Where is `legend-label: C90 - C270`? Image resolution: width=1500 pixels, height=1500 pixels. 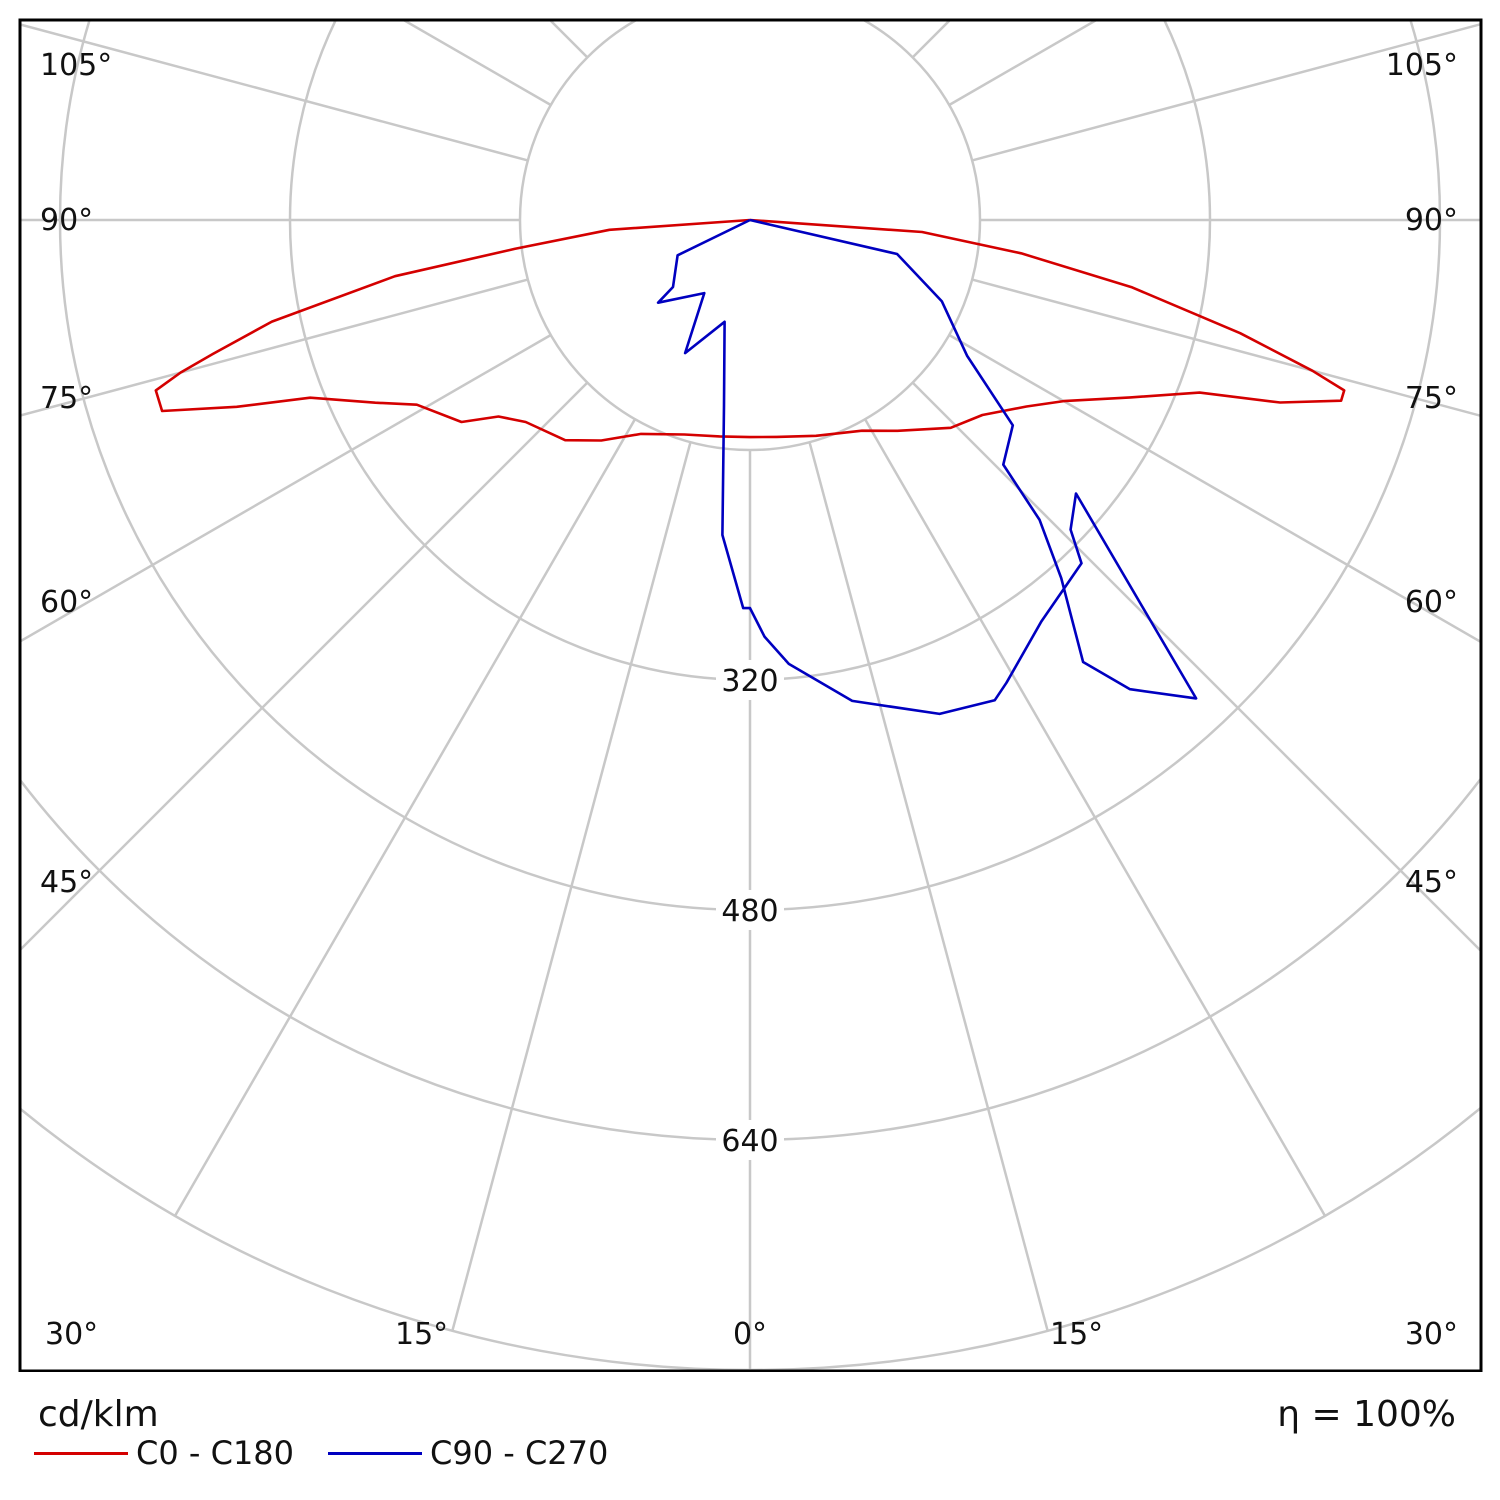
legend-label: C90 - C270 is located at coordinates (519, 1453).